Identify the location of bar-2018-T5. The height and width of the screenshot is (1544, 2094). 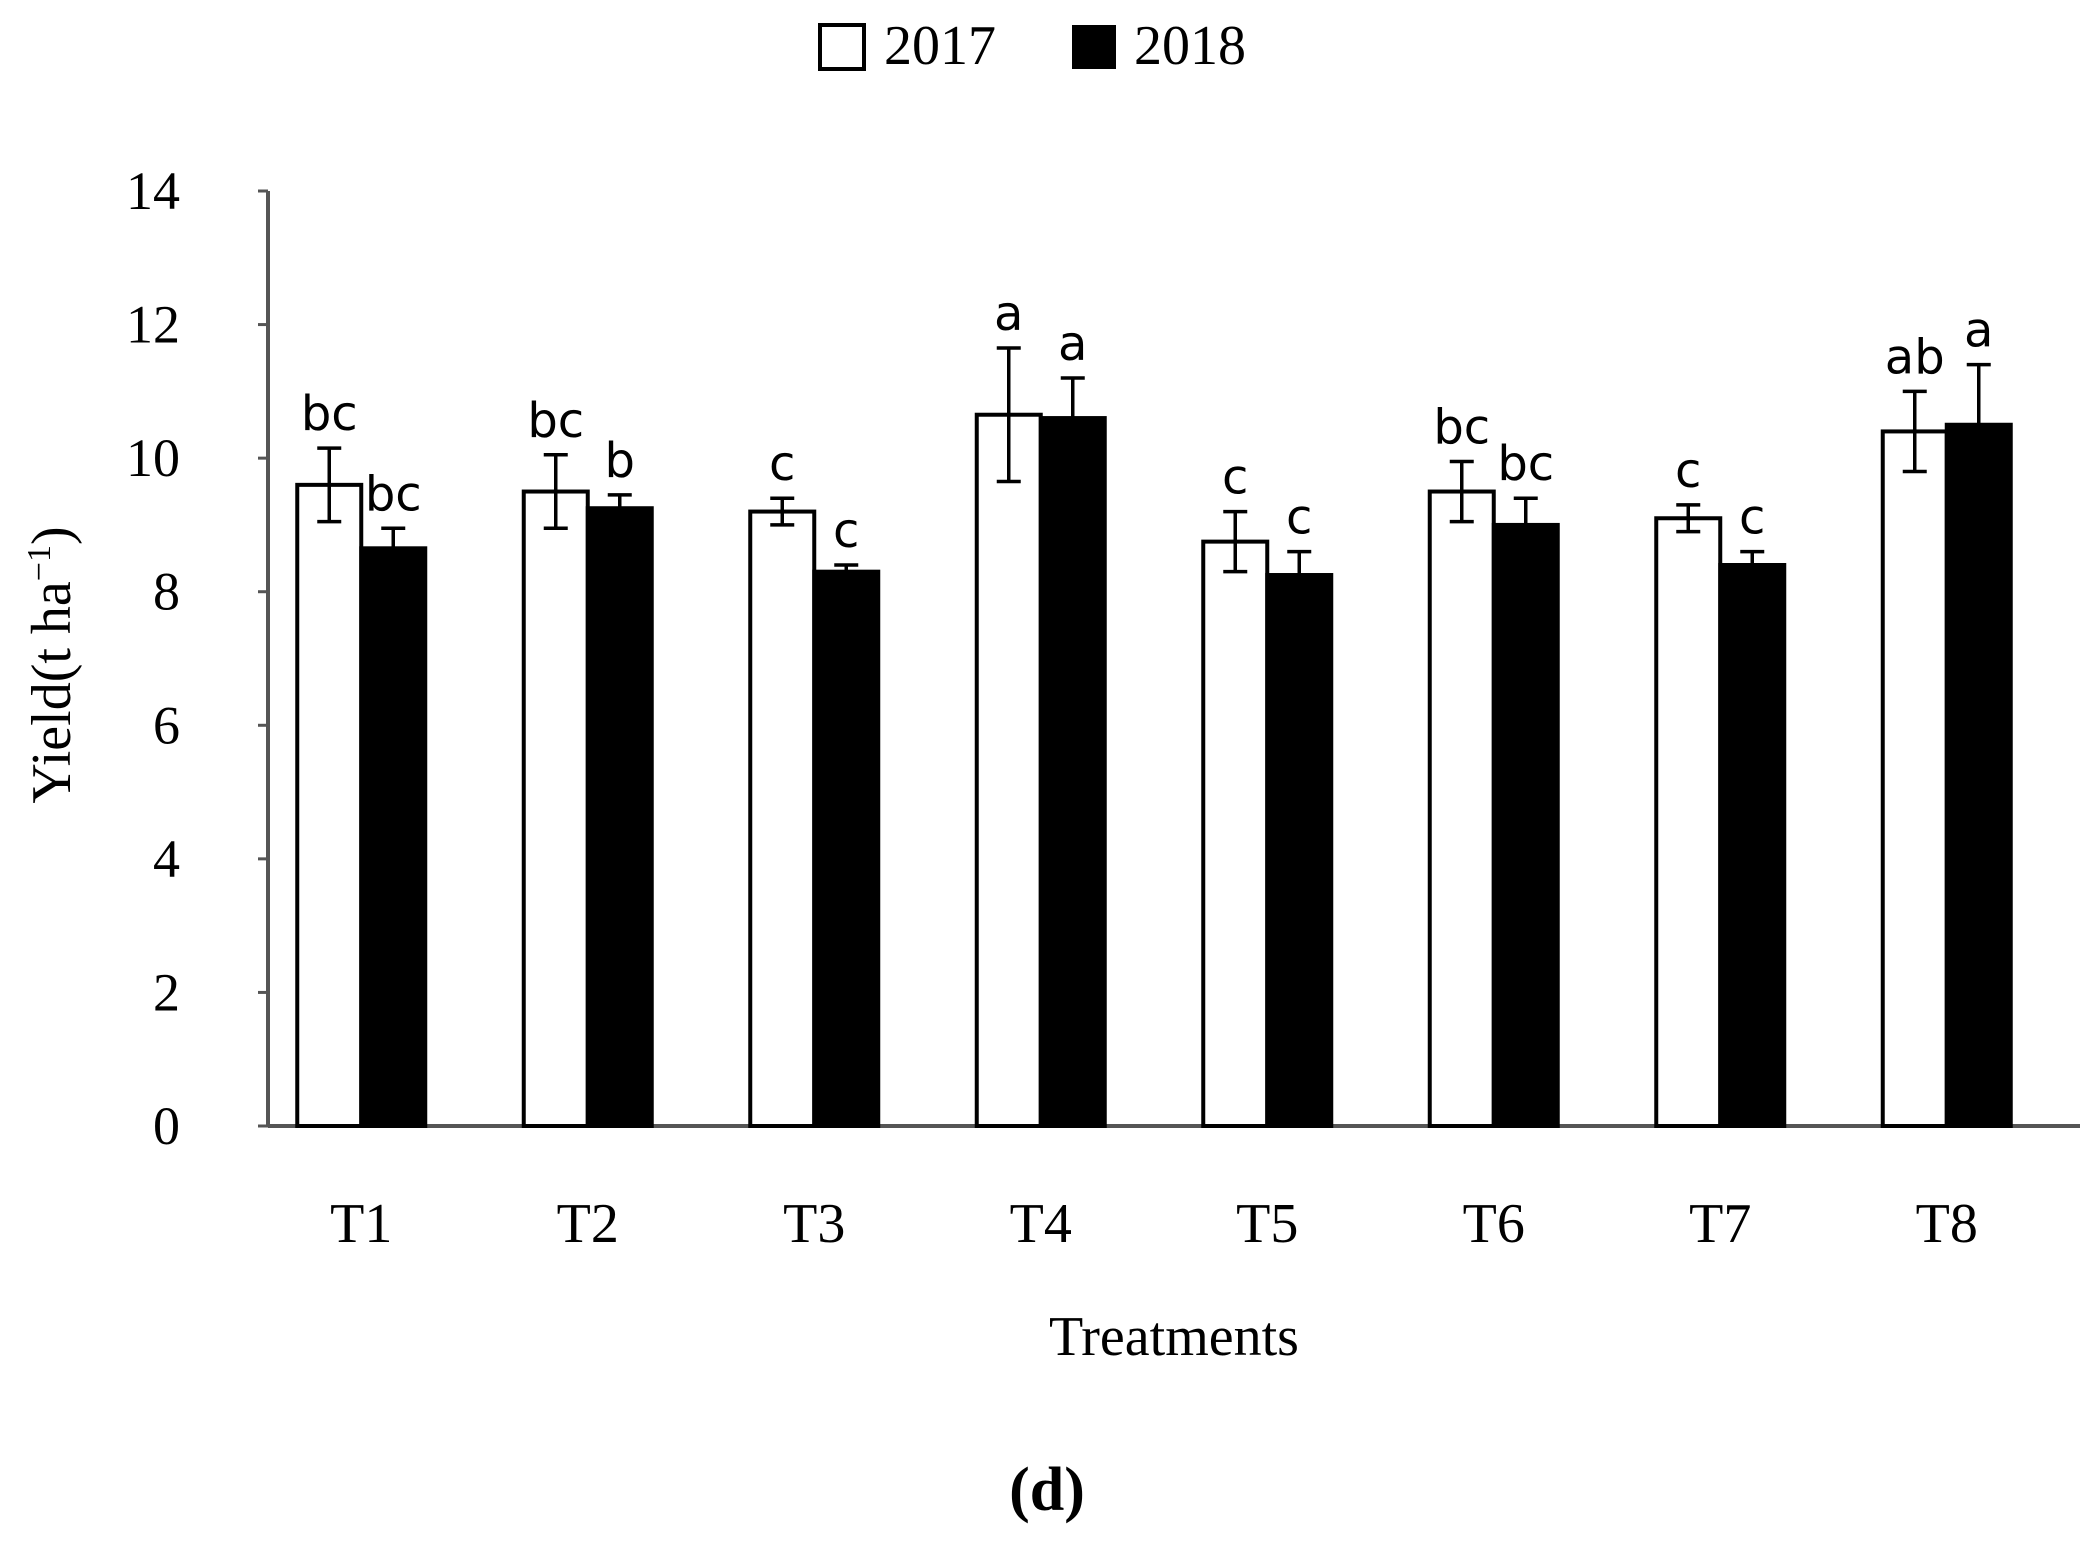
(1299, 850).